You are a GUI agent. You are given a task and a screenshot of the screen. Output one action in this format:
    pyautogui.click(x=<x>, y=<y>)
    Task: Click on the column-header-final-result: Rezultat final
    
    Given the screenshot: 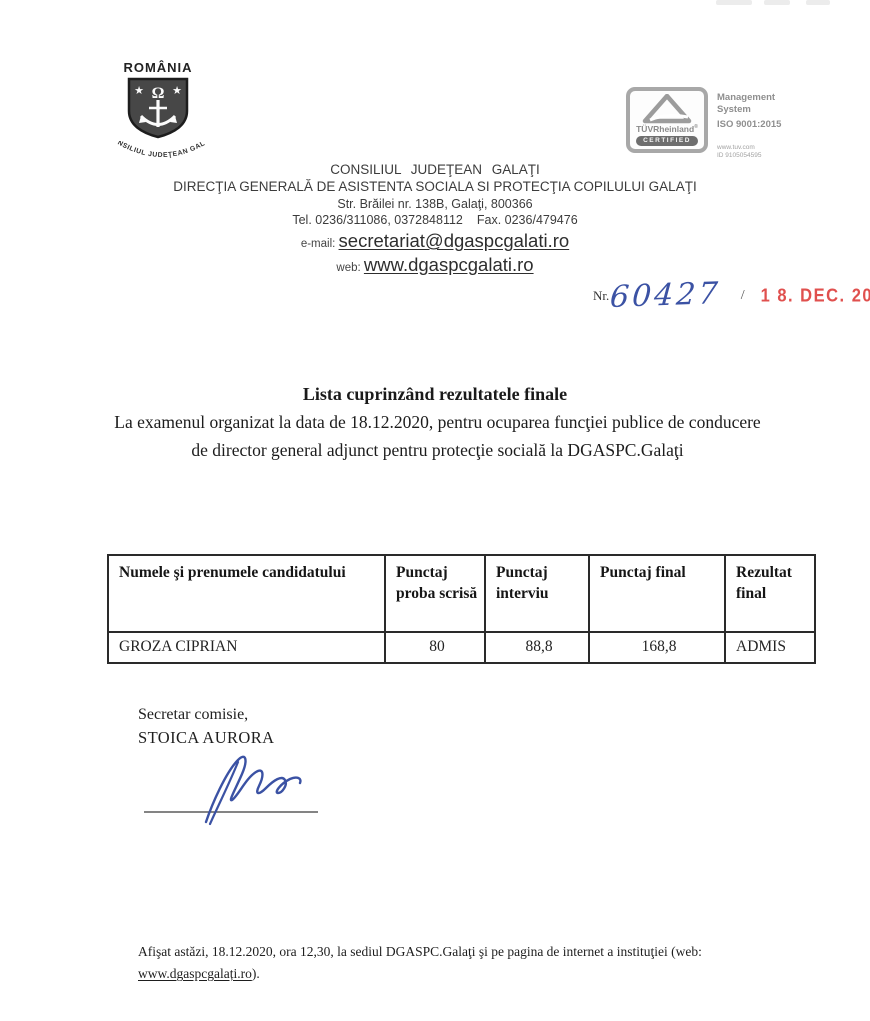 What is the action you would take?
    pyautogui.click(x=770, y=593)
    